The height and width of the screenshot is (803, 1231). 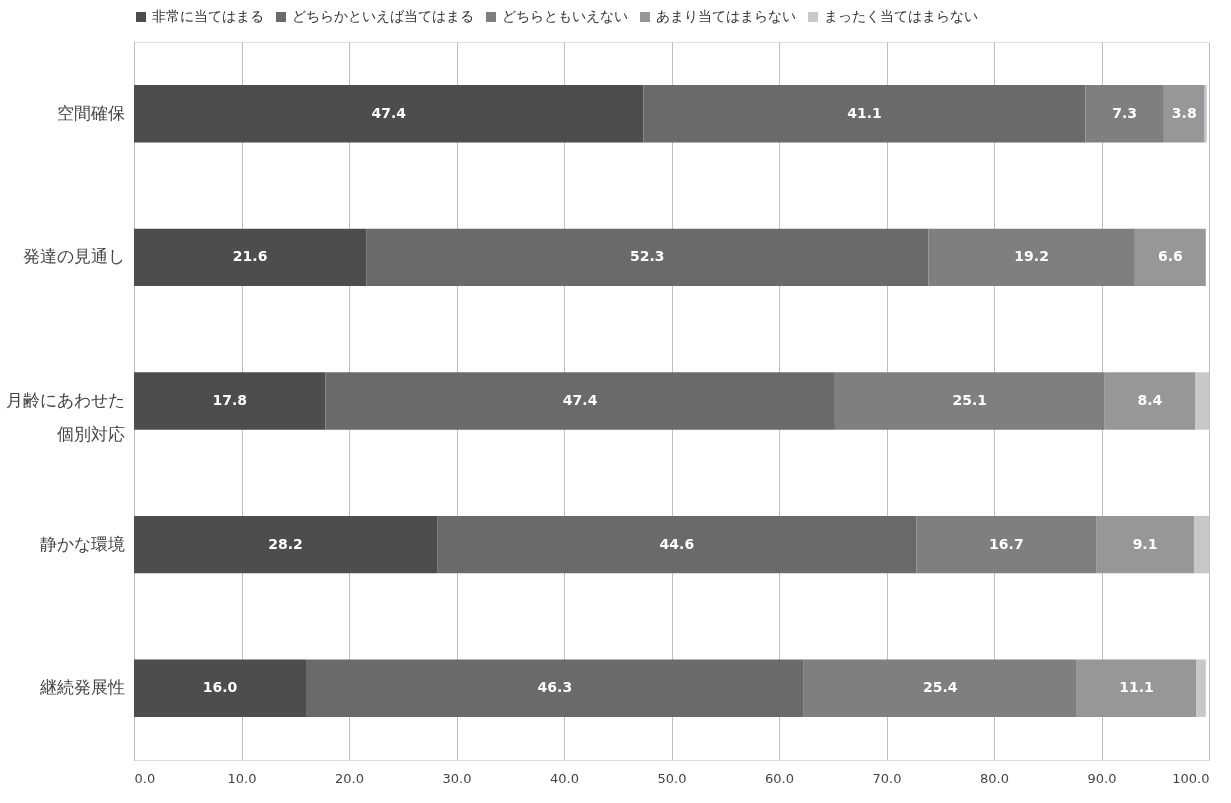 I want to click on data-label: 28.2, so click(x=285, y=543).